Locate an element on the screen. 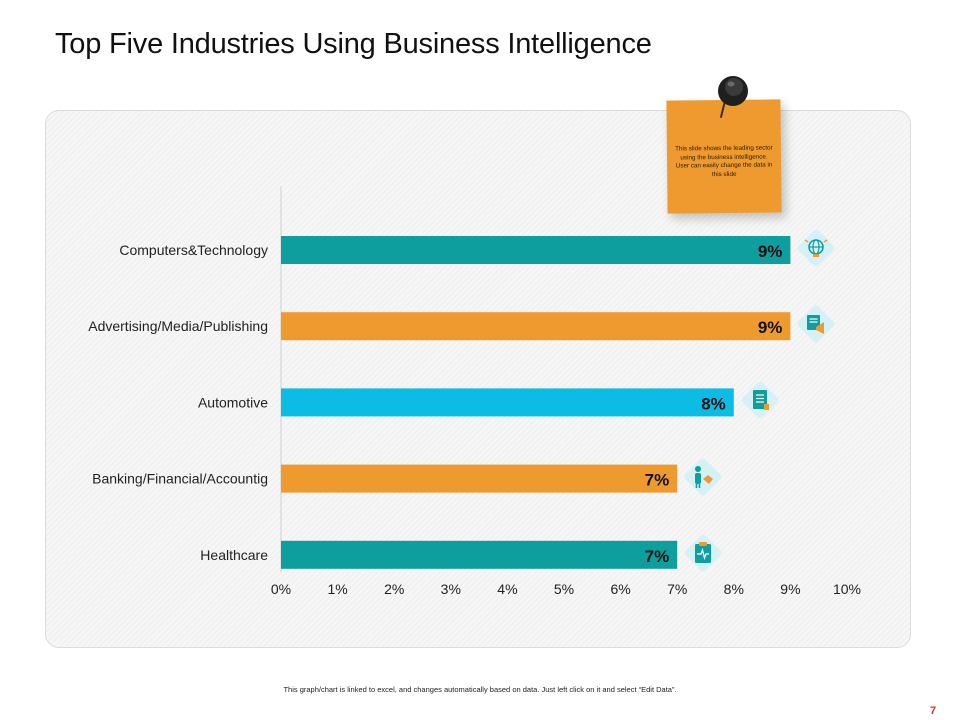 Image resolution: width=960 pixels, height=720 pixels. x-tick-label-6: 6% is located at coordinates (620, 589).